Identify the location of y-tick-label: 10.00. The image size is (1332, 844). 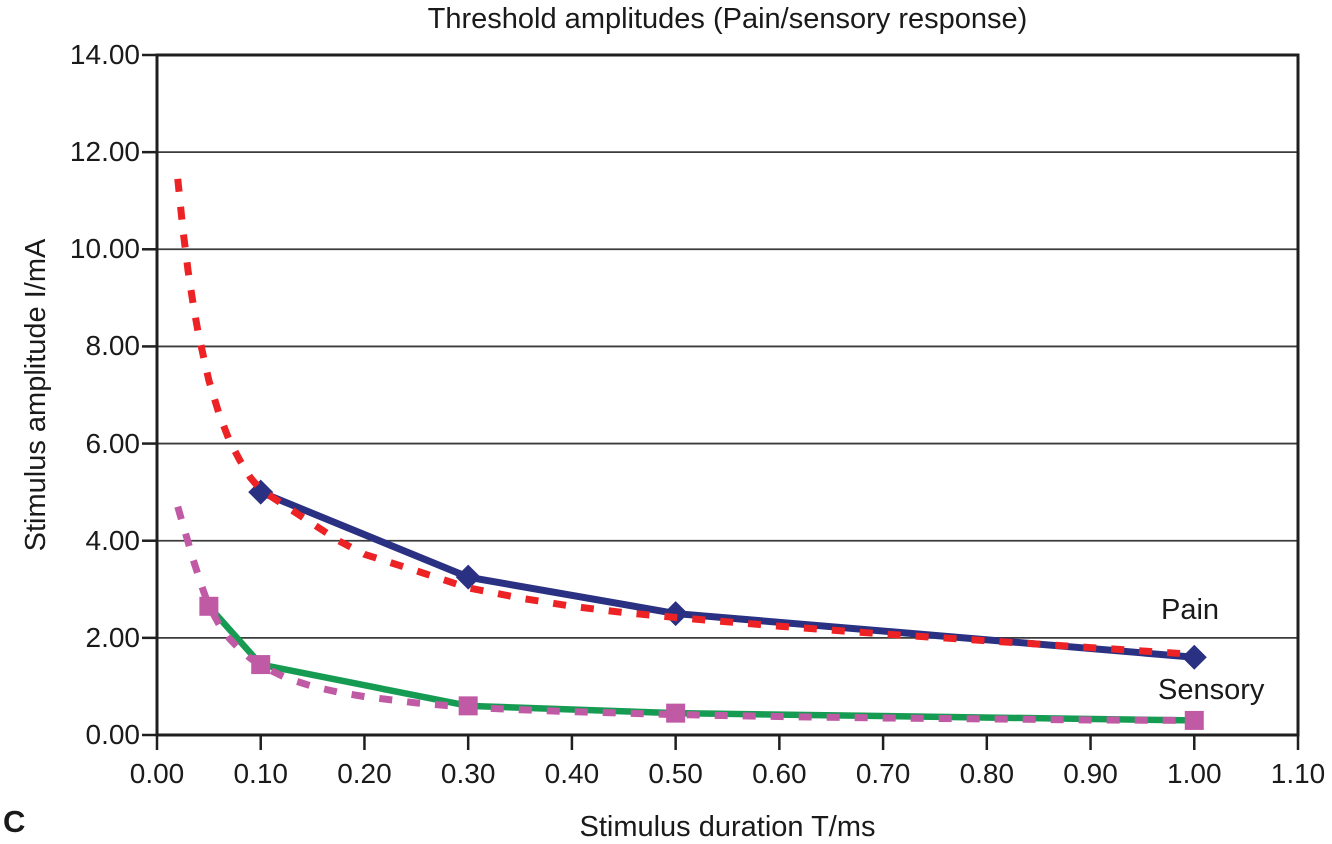
(104, 249).